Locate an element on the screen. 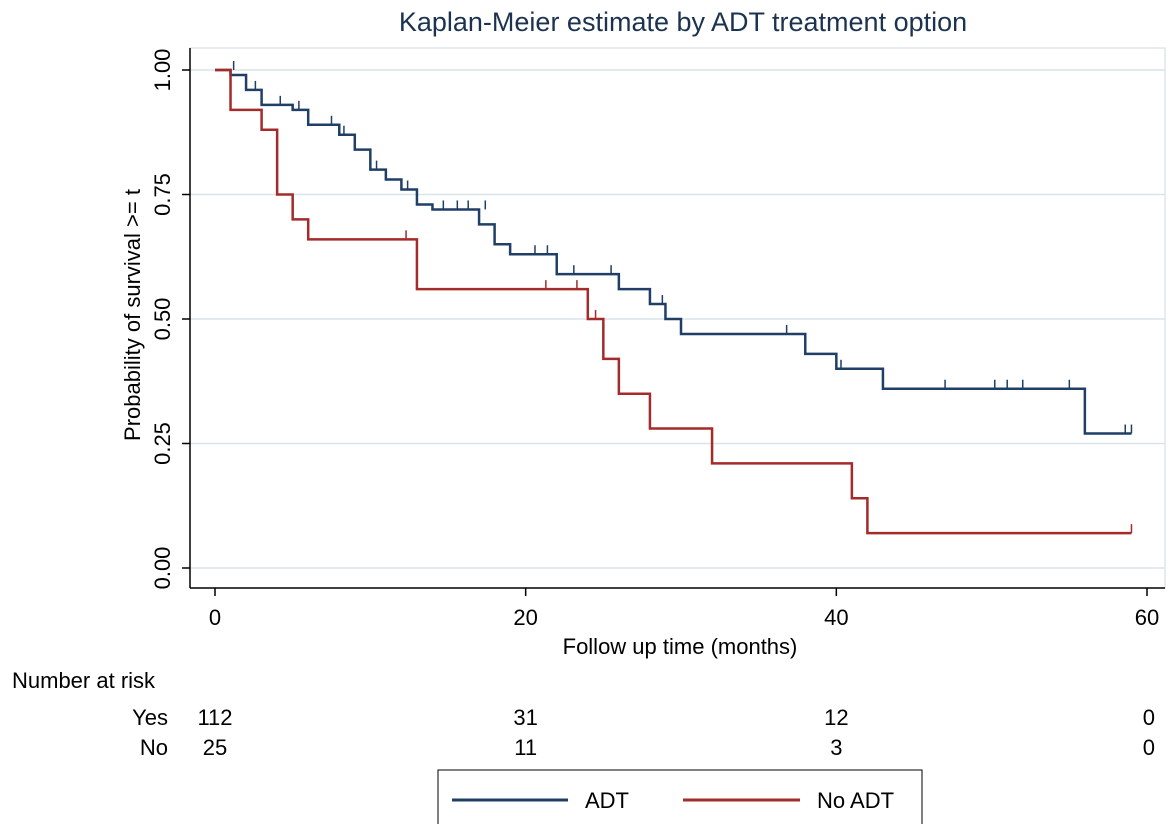 The height and width of the screenshot is (824, 1171). legend-box is located at coordinates (680, 796).